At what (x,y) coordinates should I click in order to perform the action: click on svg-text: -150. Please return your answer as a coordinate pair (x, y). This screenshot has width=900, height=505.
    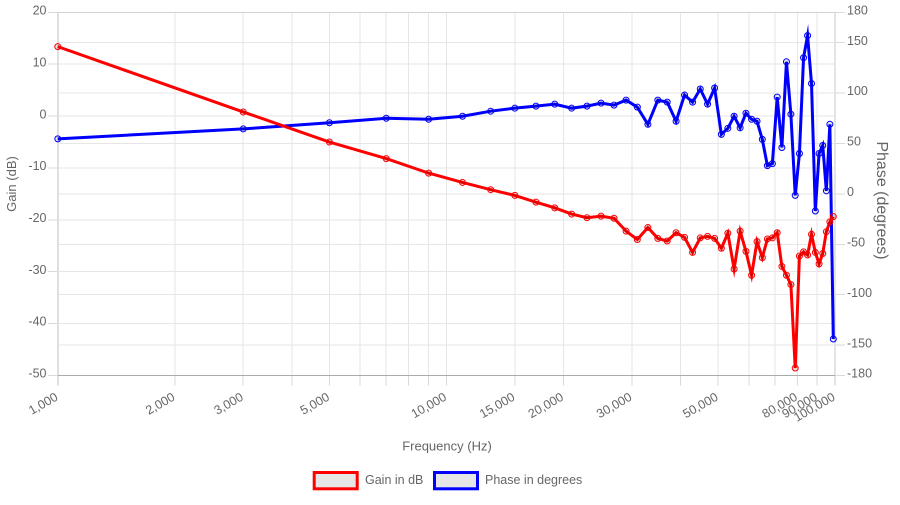
    Looking at the image, I should click on (859, 343).